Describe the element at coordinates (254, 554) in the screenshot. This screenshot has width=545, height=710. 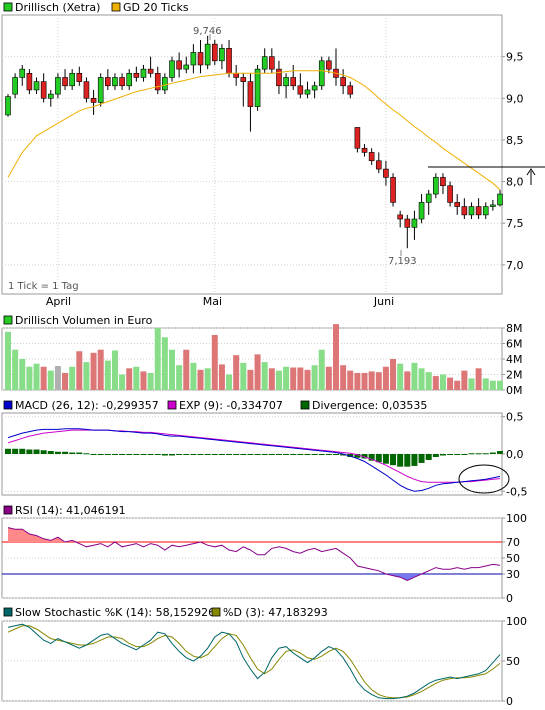
I see `rsi-fills` at that location.